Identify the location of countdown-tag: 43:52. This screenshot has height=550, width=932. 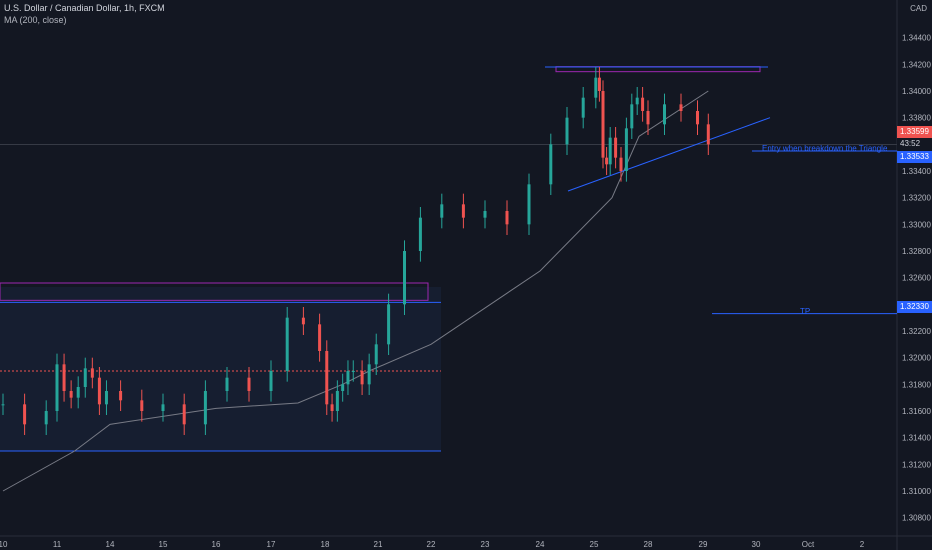
(914, 144).